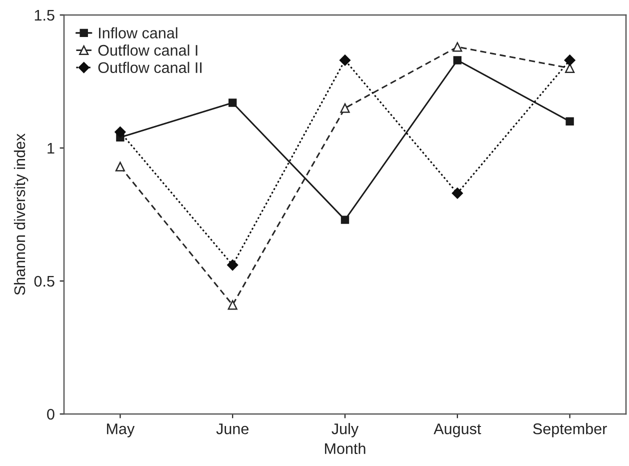 This screenshot has height=466, width=629. Describe the element at coordinates (148, 50) in the screenshot. I see `legend-label: Outflow canal I` at that location.